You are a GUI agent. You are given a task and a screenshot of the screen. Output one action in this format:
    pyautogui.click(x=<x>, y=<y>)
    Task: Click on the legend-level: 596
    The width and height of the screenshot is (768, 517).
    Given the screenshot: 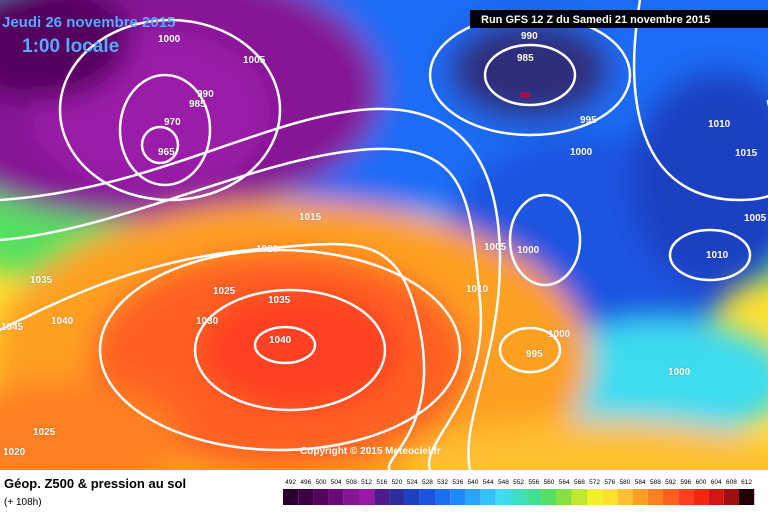 What is the action you would take?
    pyautogui.click(x=685, y=482)
    